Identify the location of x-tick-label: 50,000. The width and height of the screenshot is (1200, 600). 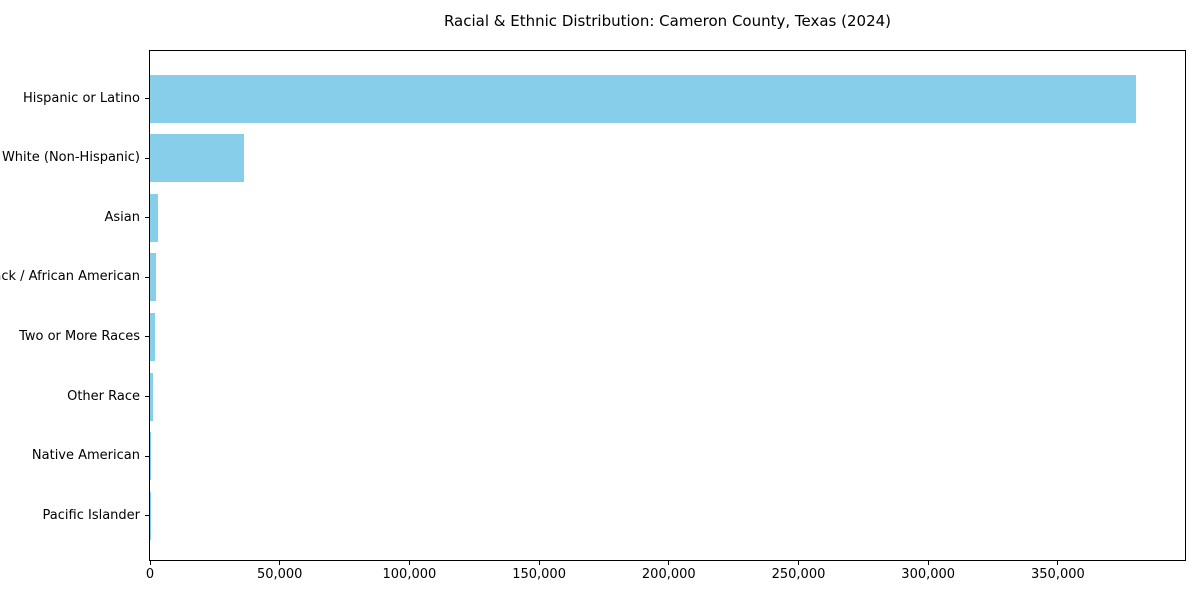
(279, 574).